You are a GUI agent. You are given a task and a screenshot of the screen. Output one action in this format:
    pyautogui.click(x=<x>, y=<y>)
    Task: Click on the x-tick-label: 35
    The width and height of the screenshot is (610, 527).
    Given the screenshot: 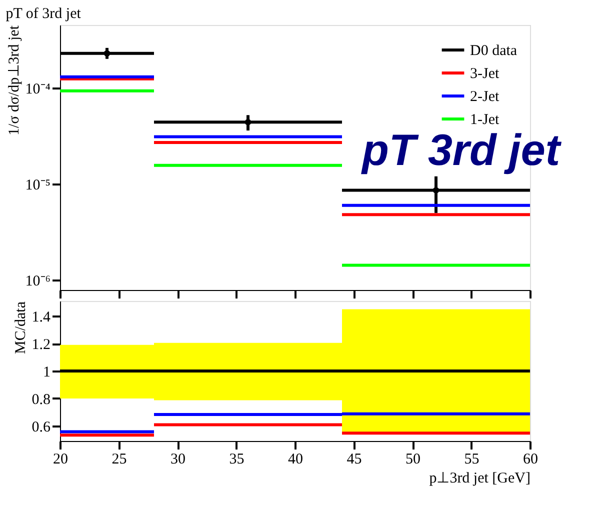 What is the action you would take?
    pyautogui.click(x=236, y=460)
    